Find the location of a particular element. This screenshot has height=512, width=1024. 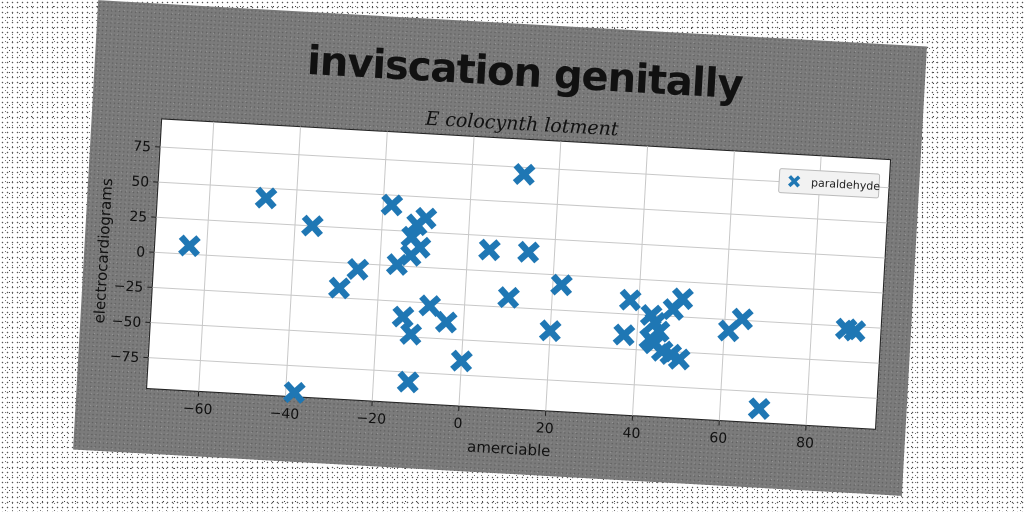

x-tick-label: 80 is located at coordinates (805, 443).